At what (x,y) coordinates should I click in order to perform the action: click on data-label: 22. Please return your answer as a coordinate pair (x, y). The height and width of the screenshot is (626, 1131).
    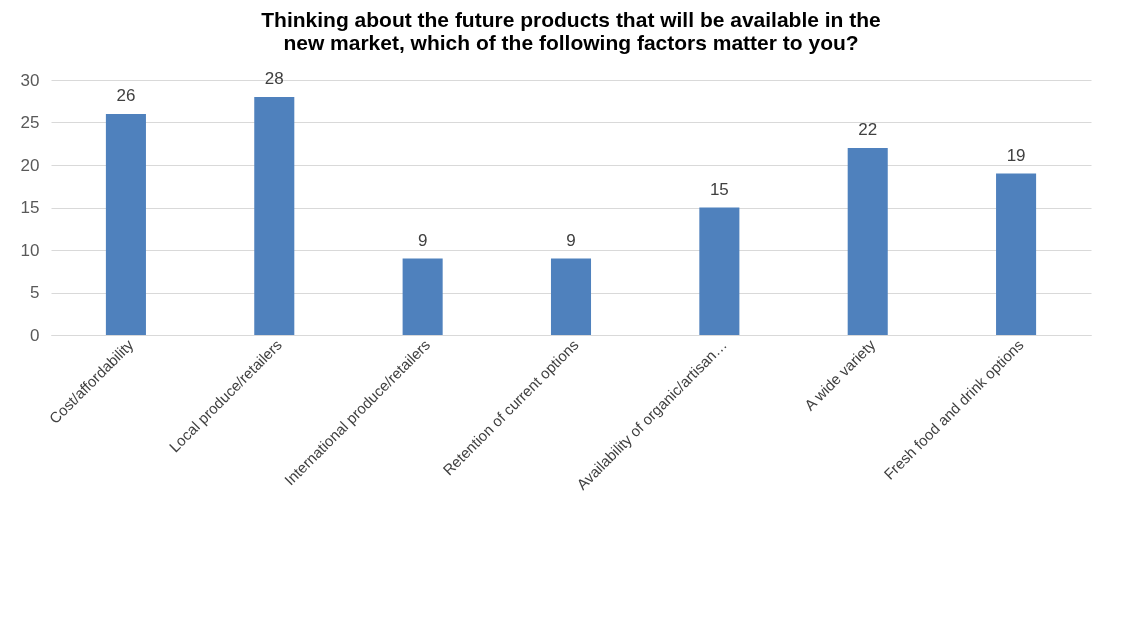
    Looking at the image, I should click on (868, 129).